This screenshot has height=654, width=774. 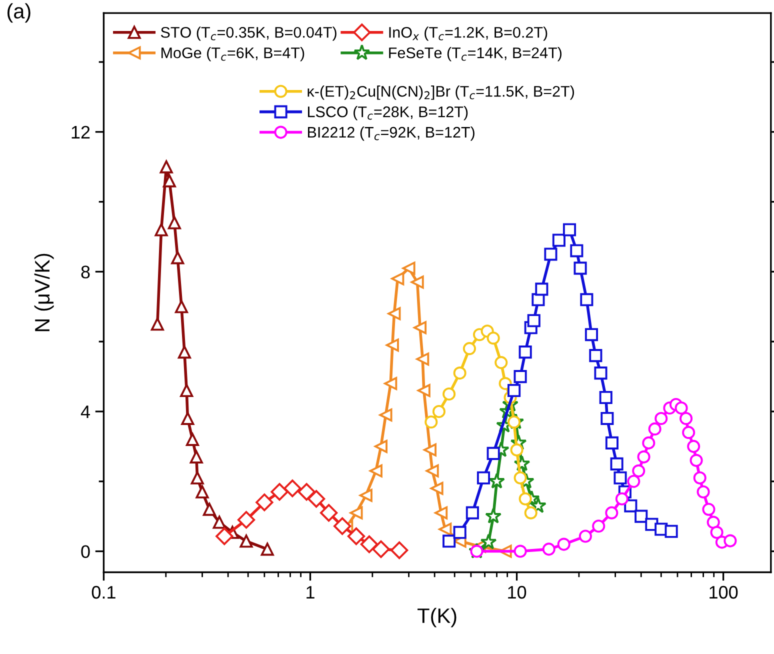 What do you see at coordinates (85, 412) in the screenshot?
I see `y-tick-label: 4` at bounding box center [85, 412].